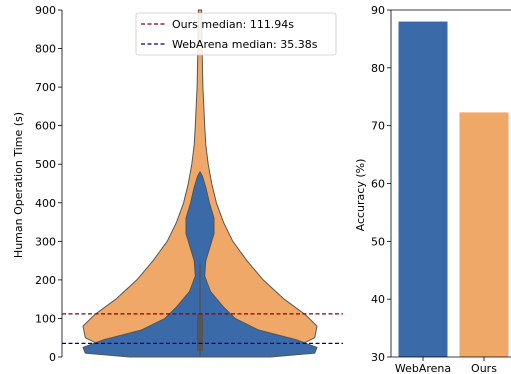 The width and height of the screenshot is (511, 374). I want to click on median-reference-lines, so click(202, 329).